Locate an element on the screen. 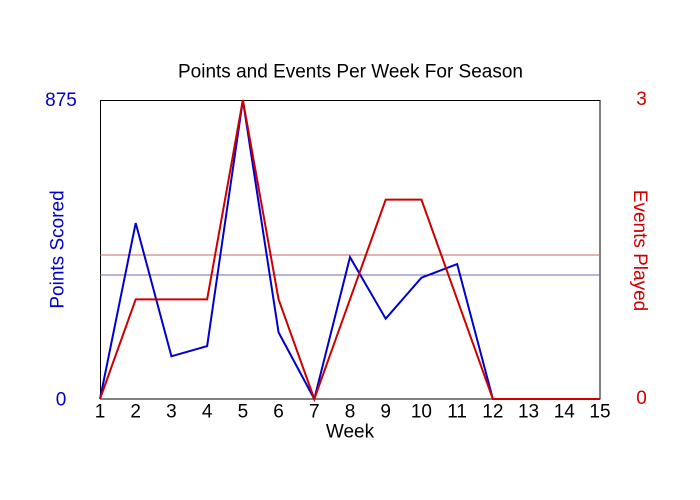 This screenshot has width=700, height=500. x-tick-label: 15 is located at coordinates (599, 412).